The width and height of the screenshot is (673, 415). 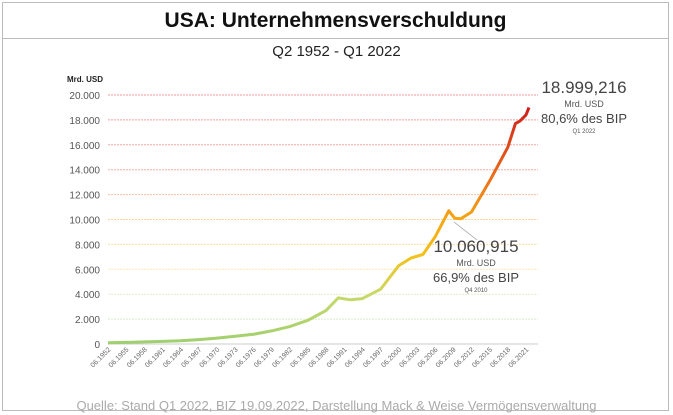 What do you see at coordinates (85, 79) in the screenshot?
I see `y-axis-label: Mrd. USD` at bounding box center [85, 79].